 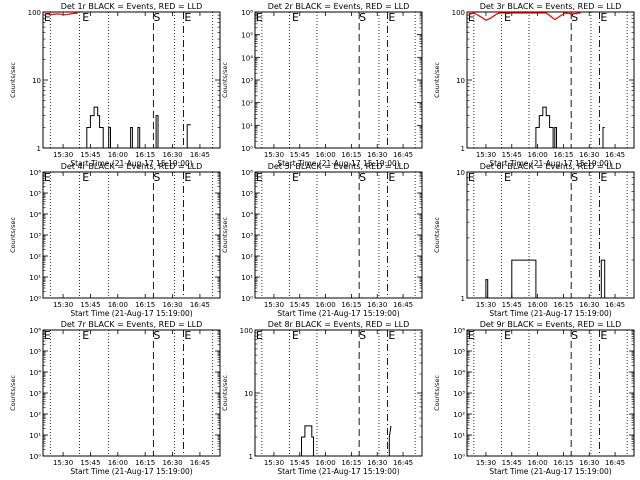 I want to click on x-tick-label: 15:45, so click(x=300, y=155).